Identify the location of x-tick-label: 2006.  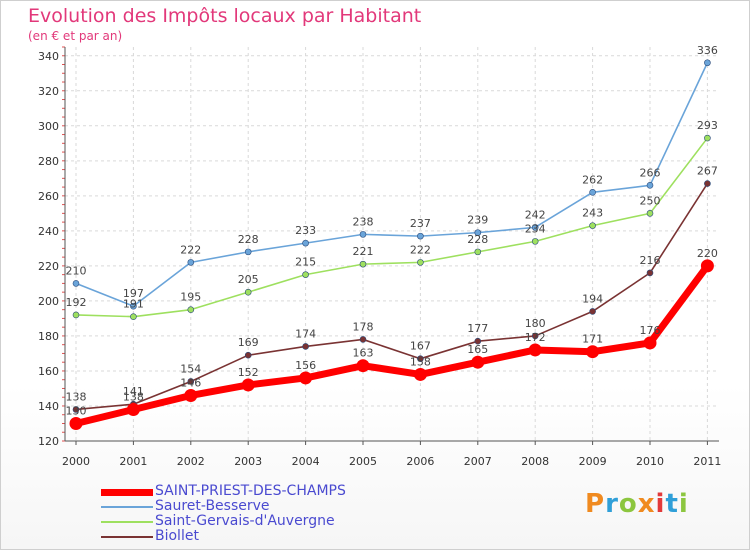
(420, 461).